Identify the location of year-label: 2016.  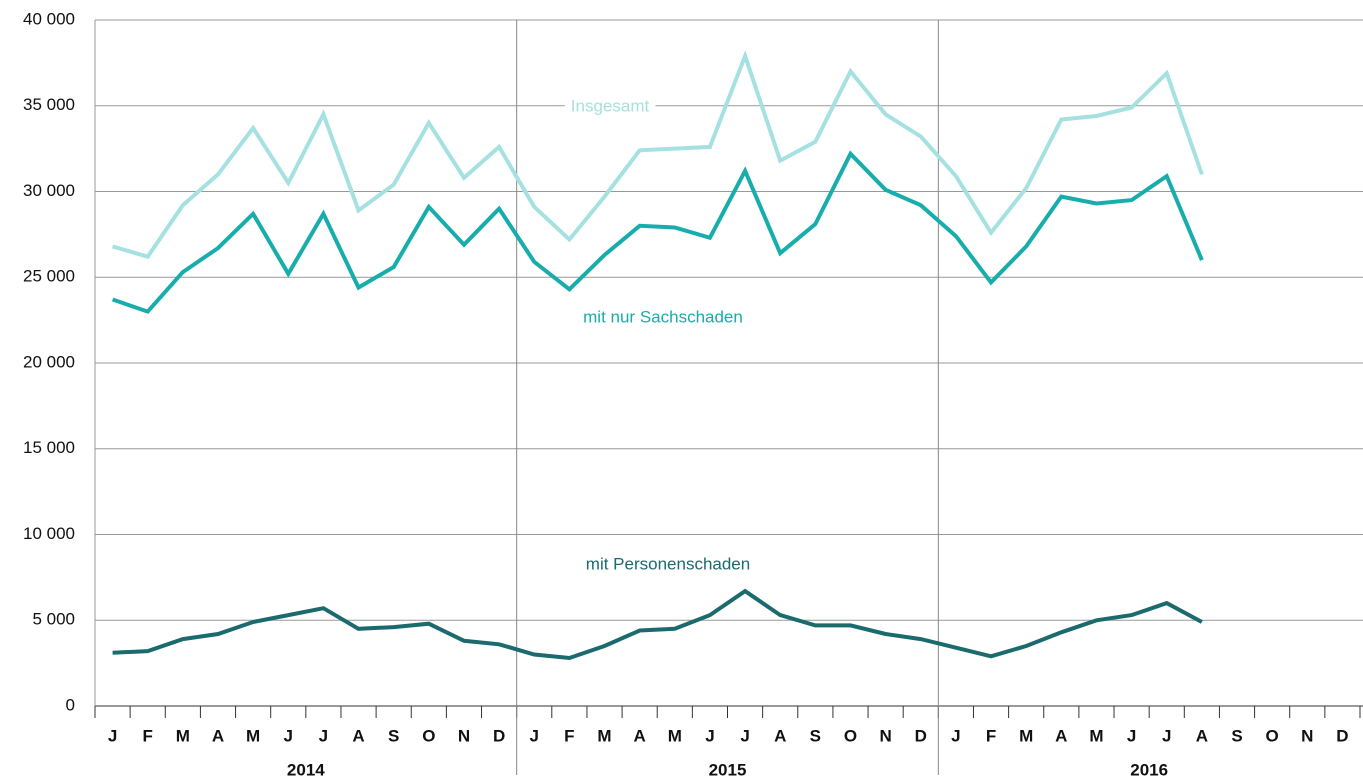
(1149, 769).